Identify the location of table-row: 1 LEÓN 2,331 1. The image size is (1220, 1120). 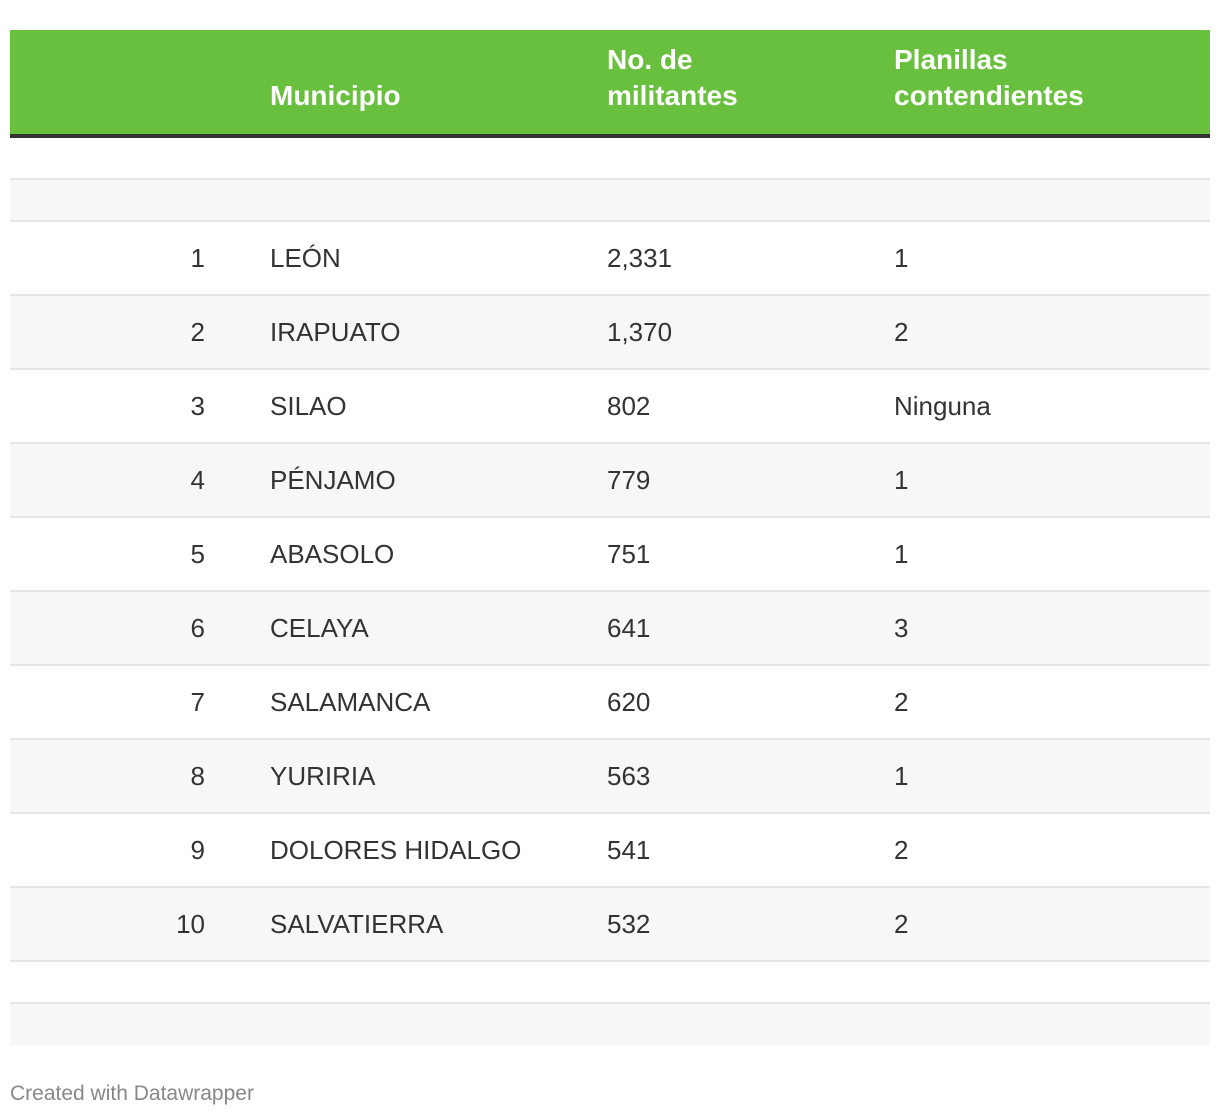
(610, 259).